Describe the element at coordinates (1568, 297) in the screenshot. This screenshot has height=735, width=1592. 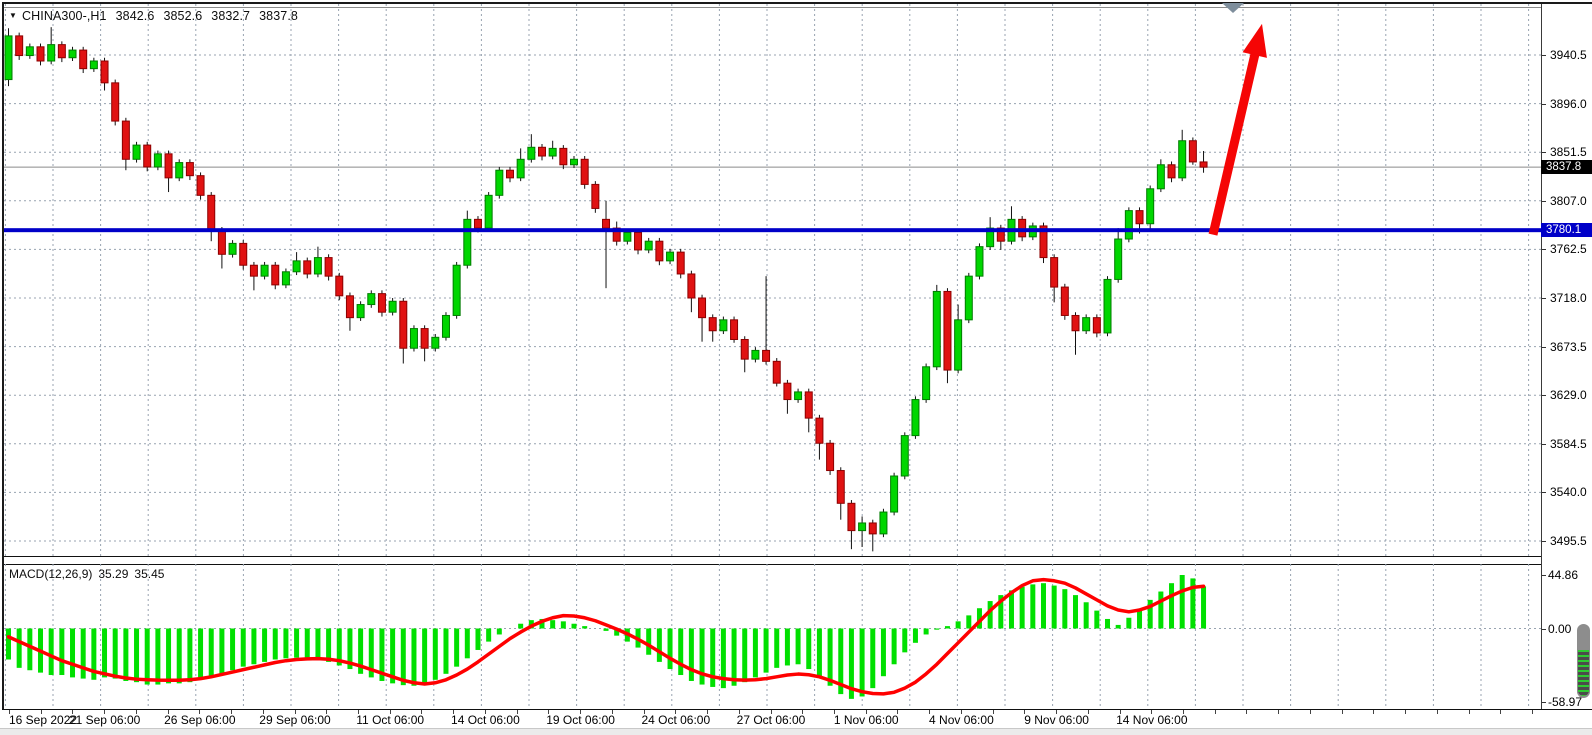
I see `price-axis-label: 3718.0` at that location.